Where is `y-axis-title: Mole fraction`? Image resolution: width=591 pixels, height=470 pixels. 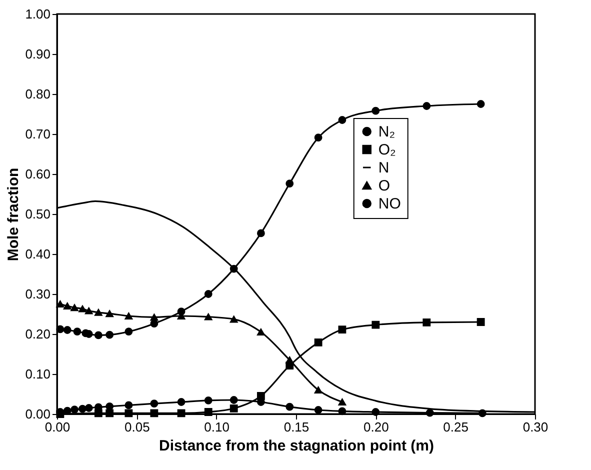 y-axis-title: Mole fraction is located at coordinates (13, 215).